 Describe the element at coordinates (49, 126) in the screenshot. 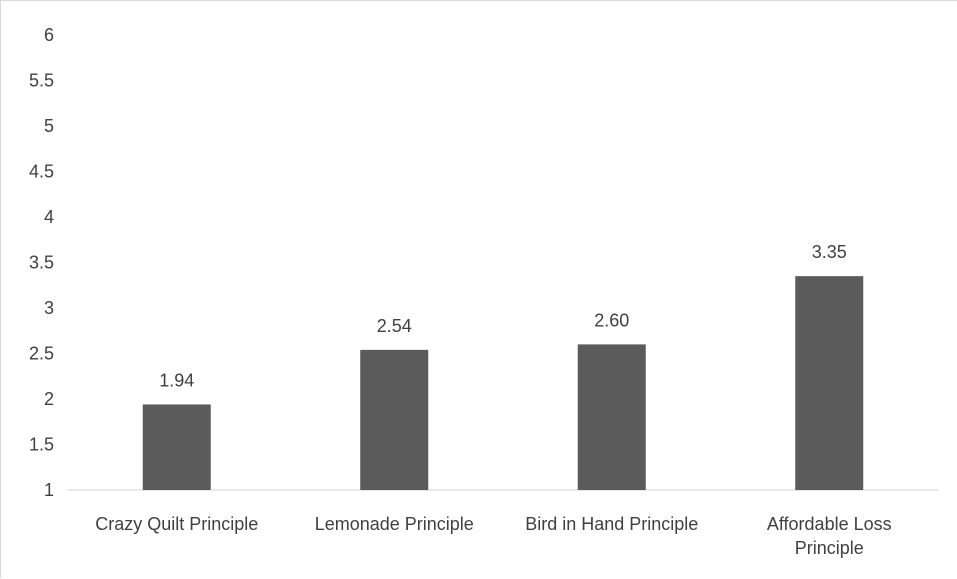

I see `y-tick-label: 5` at that location.